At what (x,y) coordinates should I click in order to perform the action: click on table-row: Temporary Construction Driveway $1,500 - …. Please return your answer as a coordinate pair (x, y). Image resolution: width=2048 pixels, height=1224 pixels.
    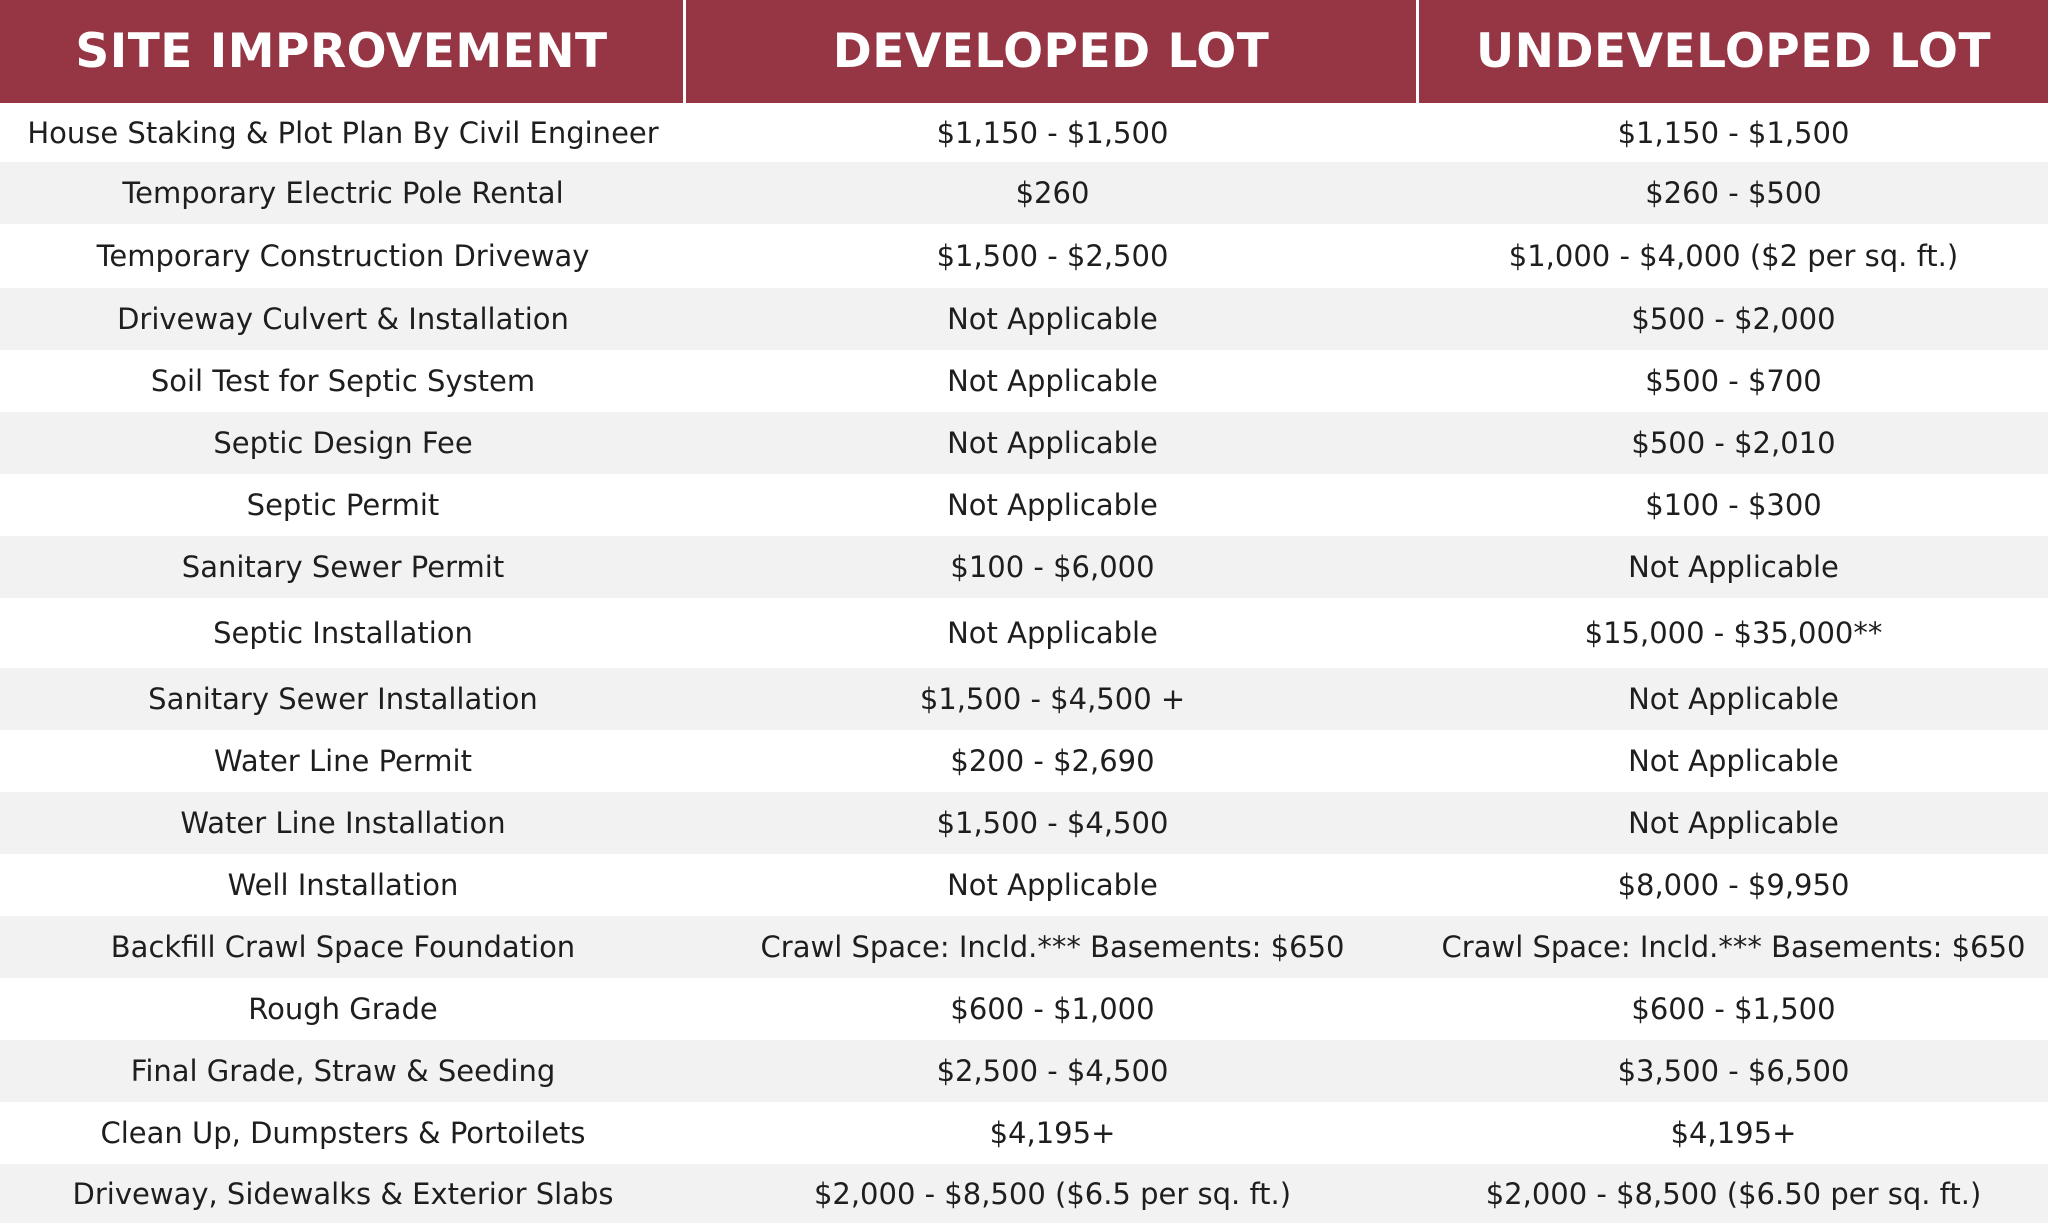
    Looking at the image, I should click on (1024, 256).